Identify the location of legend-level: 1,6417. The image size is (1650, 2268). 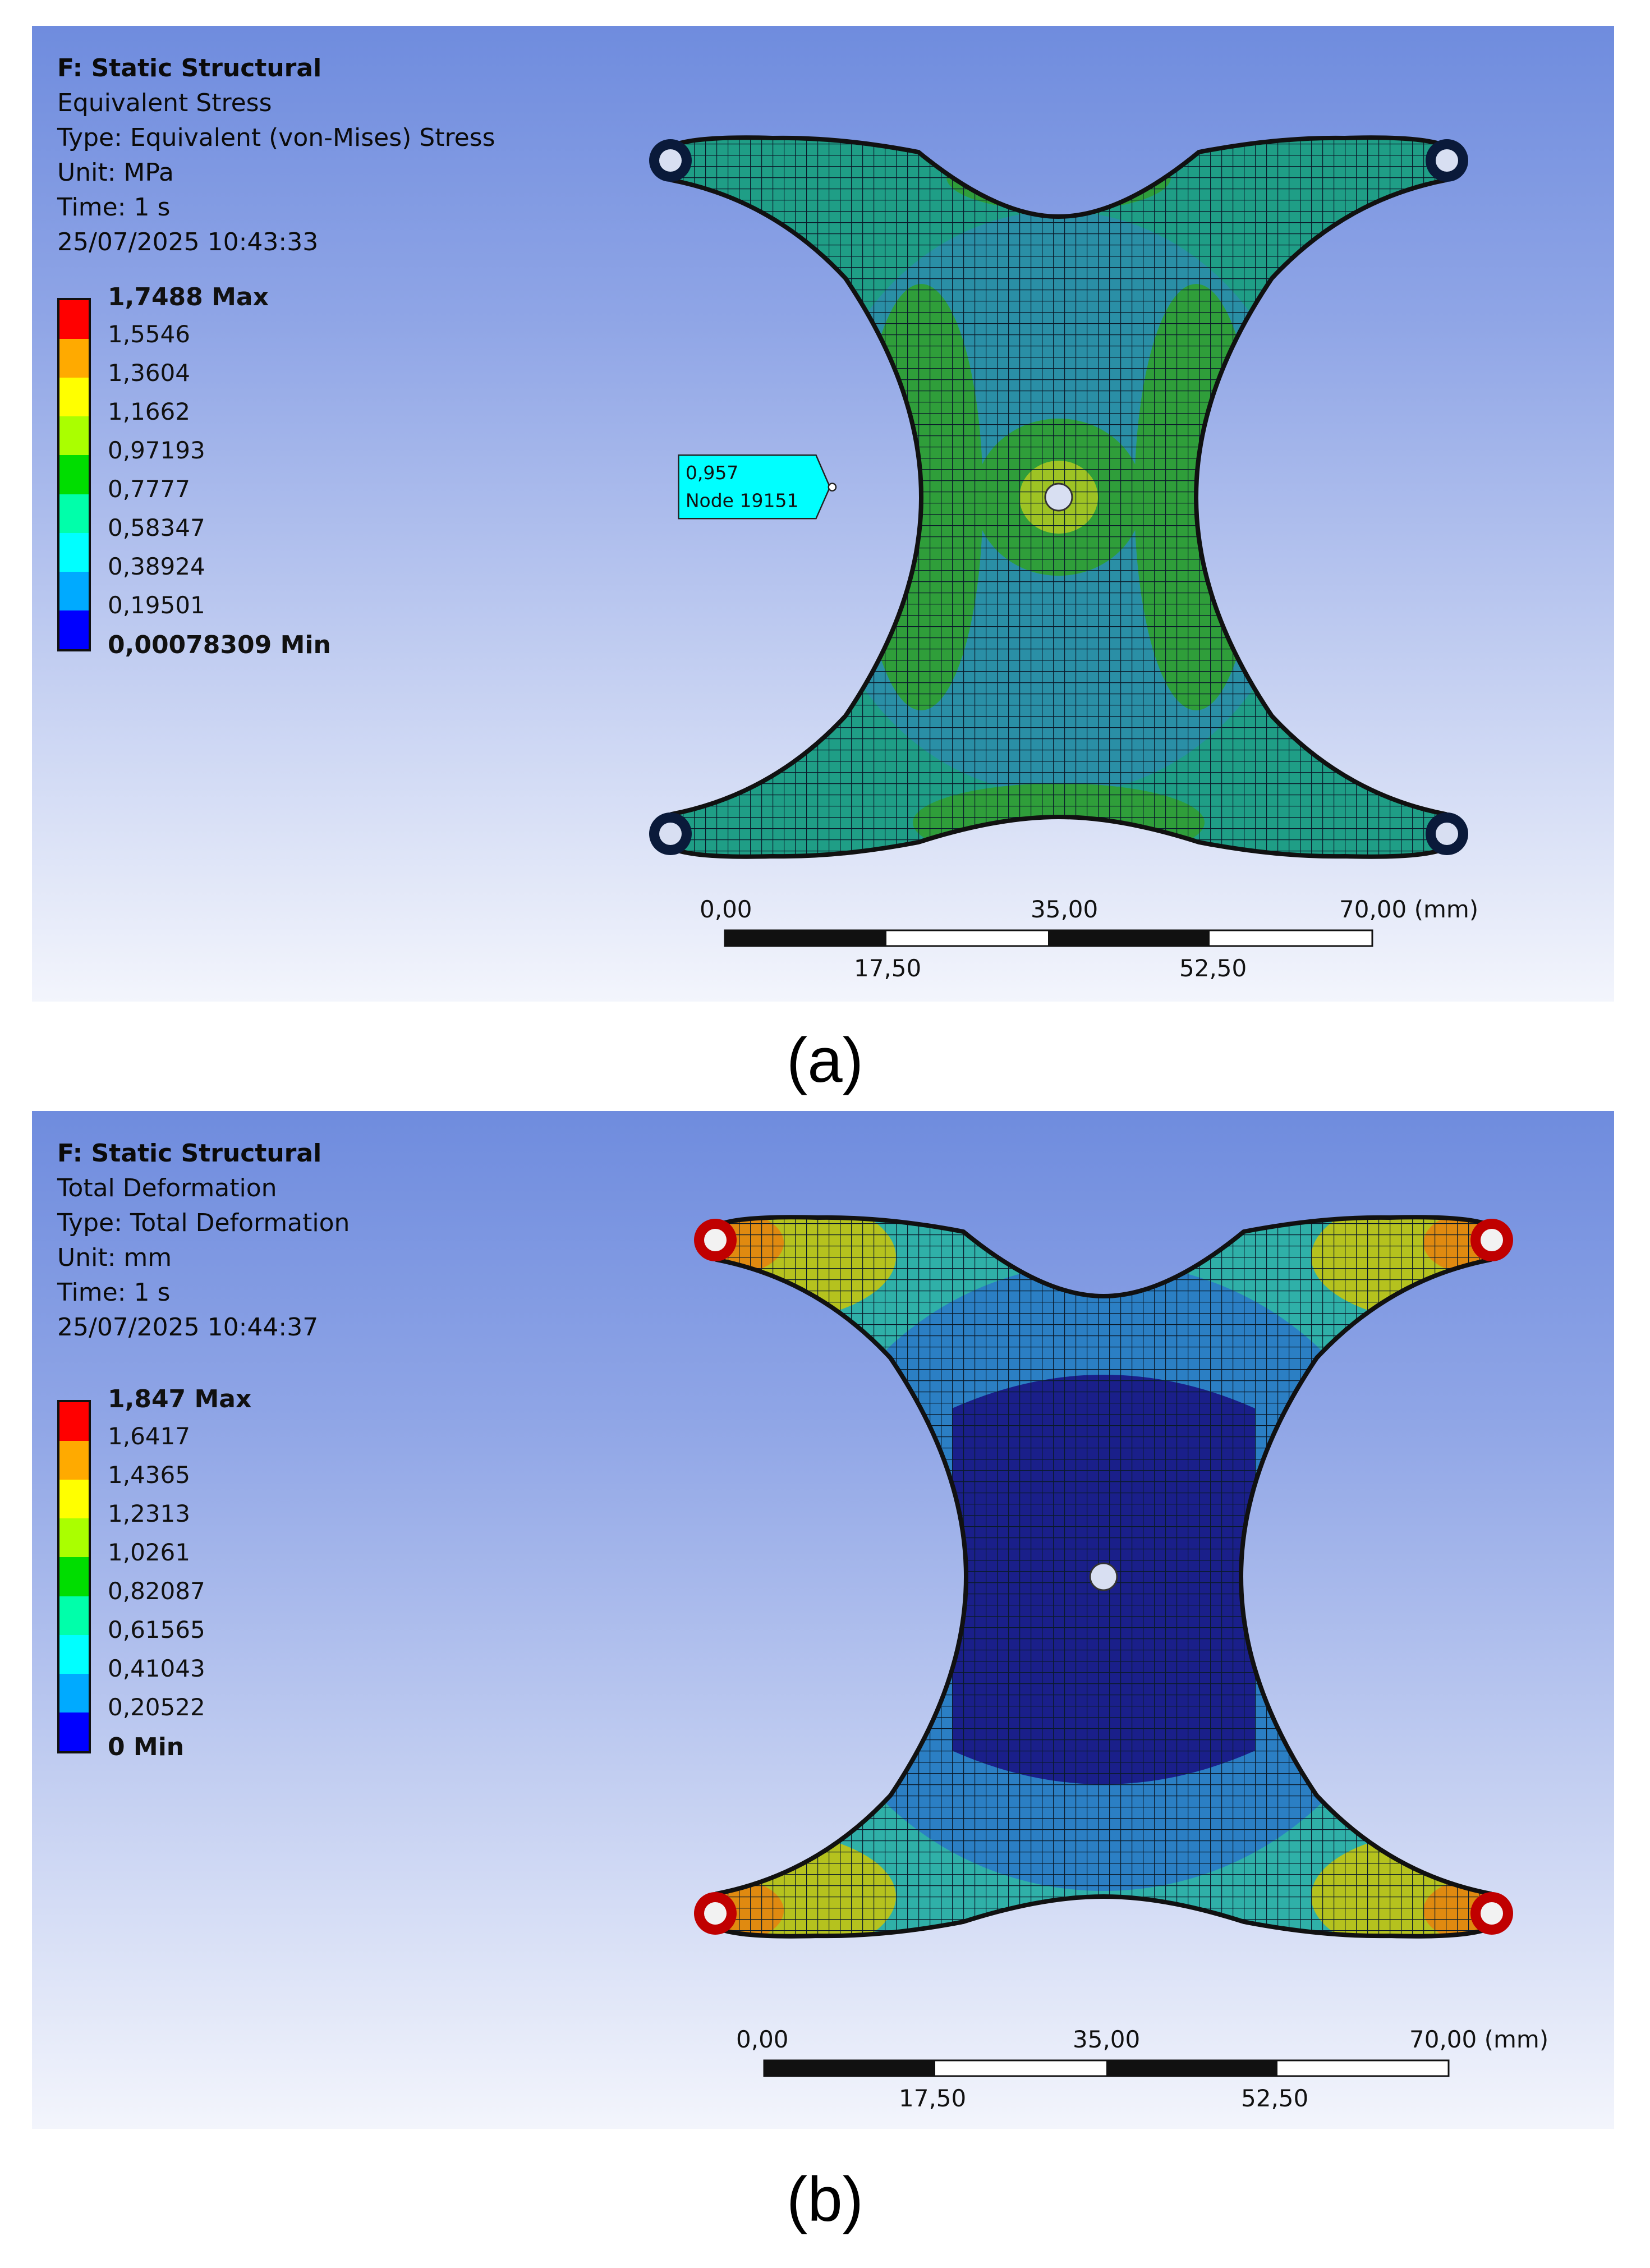
(149, 1436).